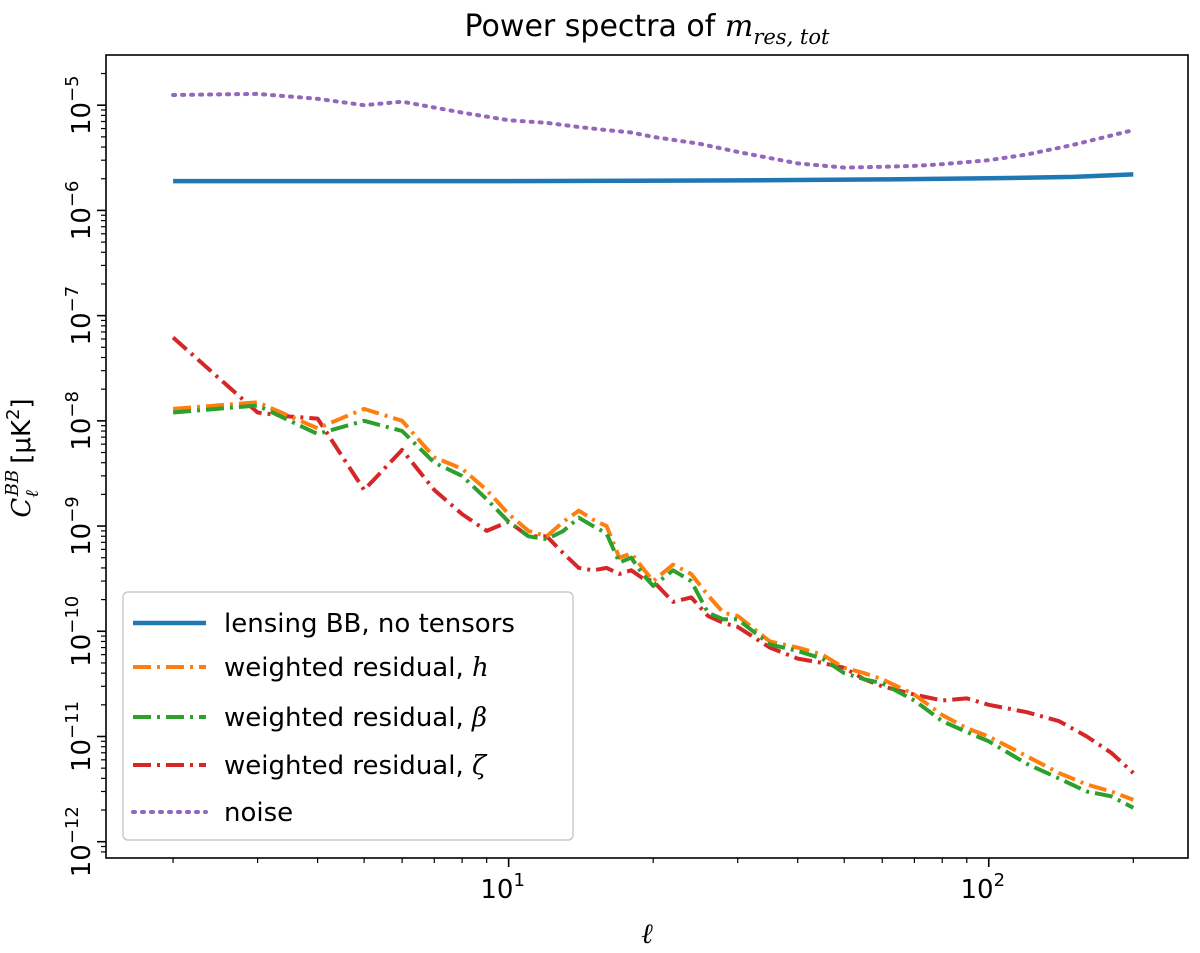 The width and height of the screenshot is (1200, 953). I want to click on y-tick-label-exponent: −11, so click(72, 720).